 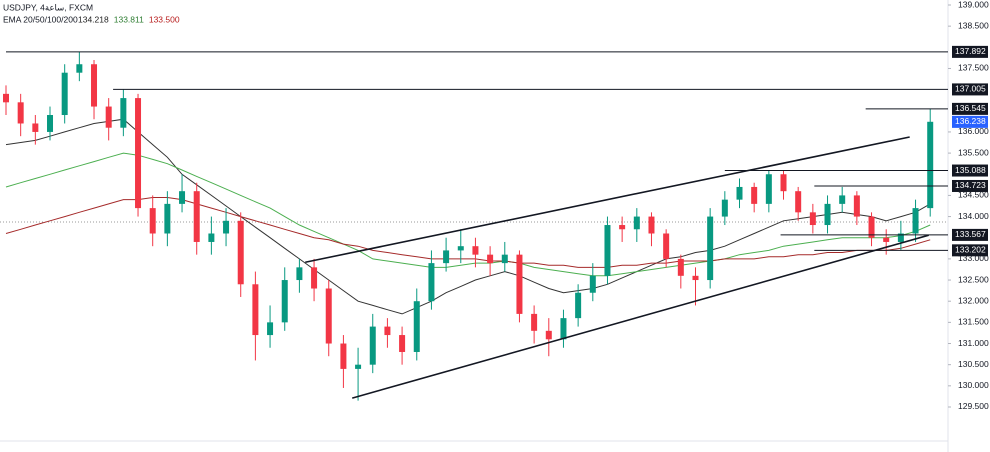 I want to click on y-tick-label: 136.000, so click(x=973, y=131).